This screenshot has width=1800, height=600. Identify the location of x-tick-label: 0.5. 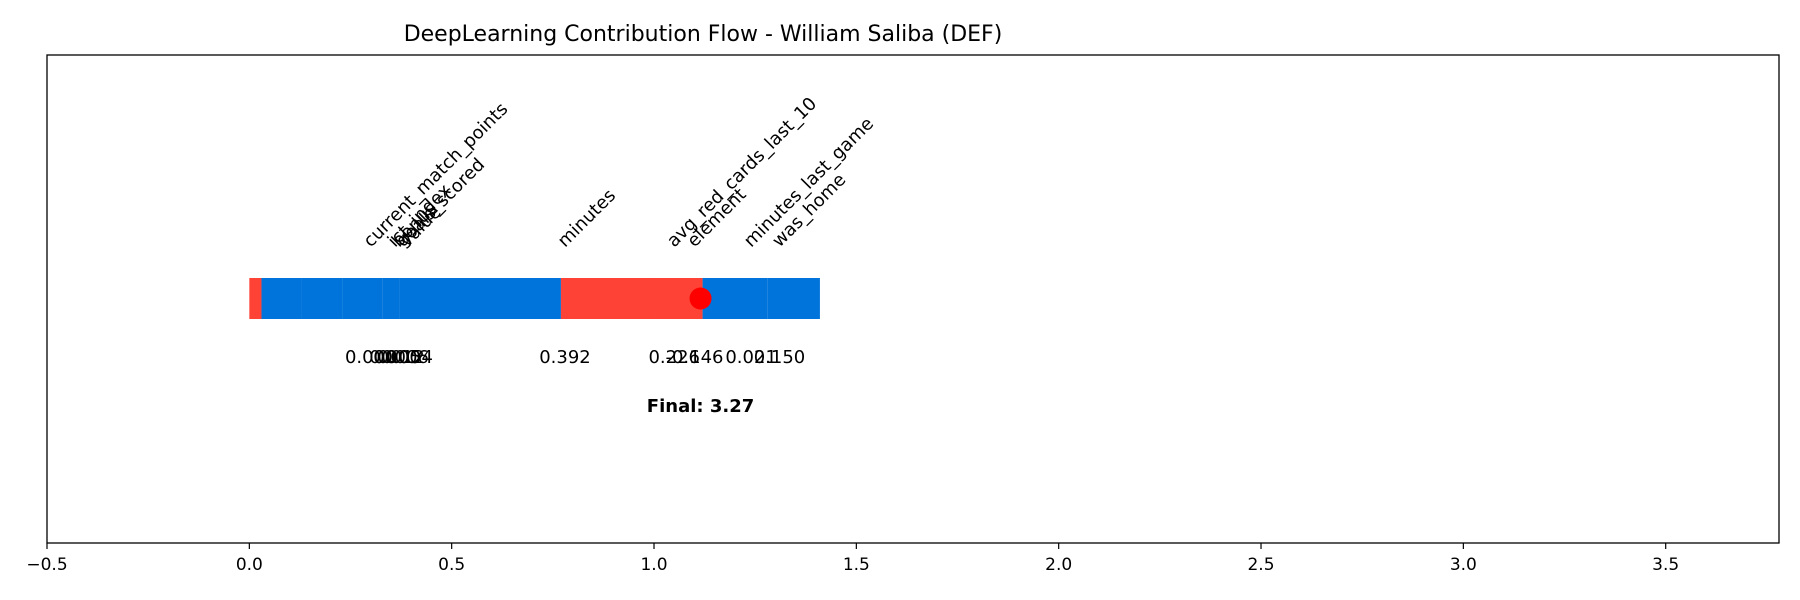
(451, 565).